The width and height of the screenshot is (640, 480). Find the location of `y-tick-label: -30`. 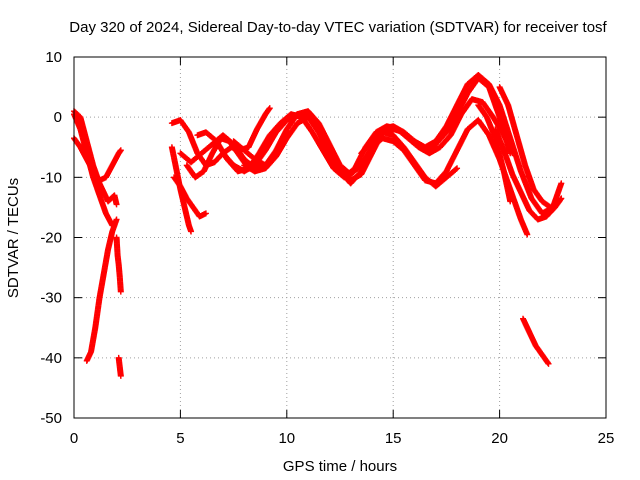

y-tick-label: -30 is located at coordinates (51, 298).